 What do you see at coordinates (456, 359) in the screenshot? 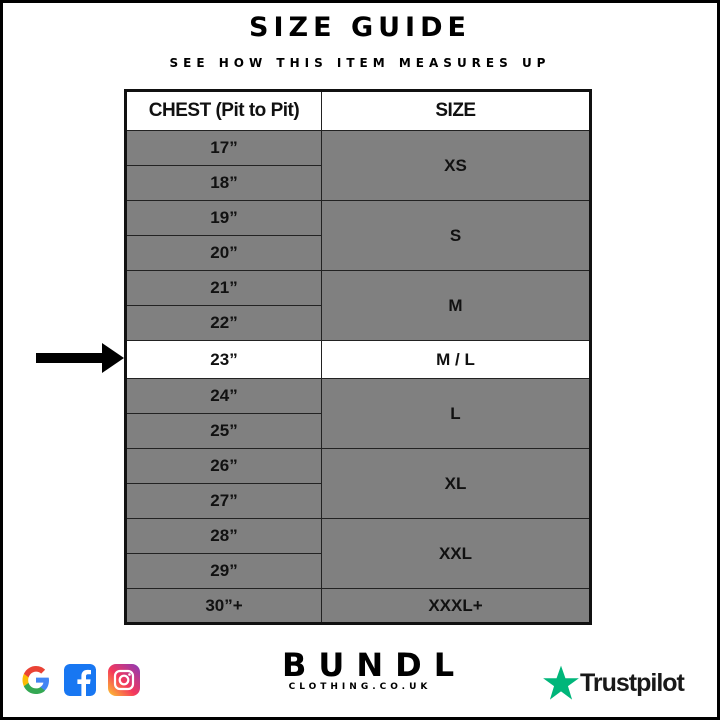
I see `size-cell: M / L` at bounding box center [456, 359].